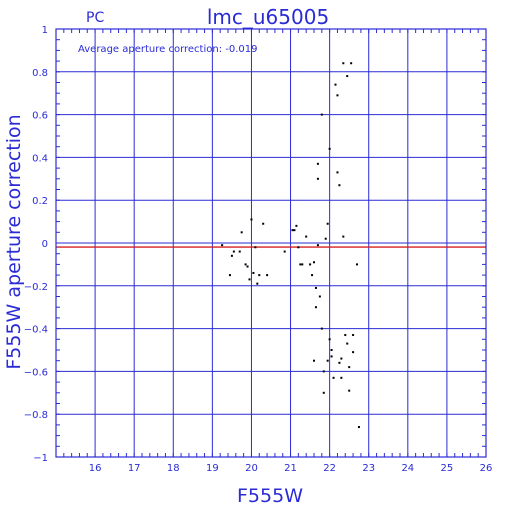  I want to click on y-tick-label: 0, so click(45, 244).